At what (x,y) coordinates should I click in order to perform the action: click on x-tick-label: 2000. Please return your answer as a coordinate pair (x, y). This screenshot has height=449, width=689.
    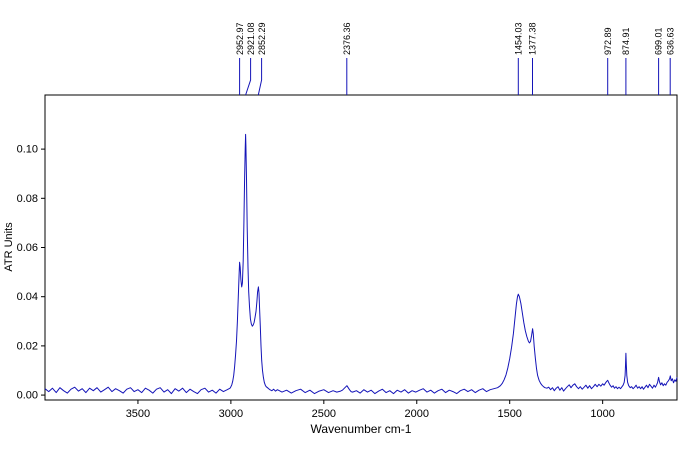
    Looking at the image, I should click on (417, 414).